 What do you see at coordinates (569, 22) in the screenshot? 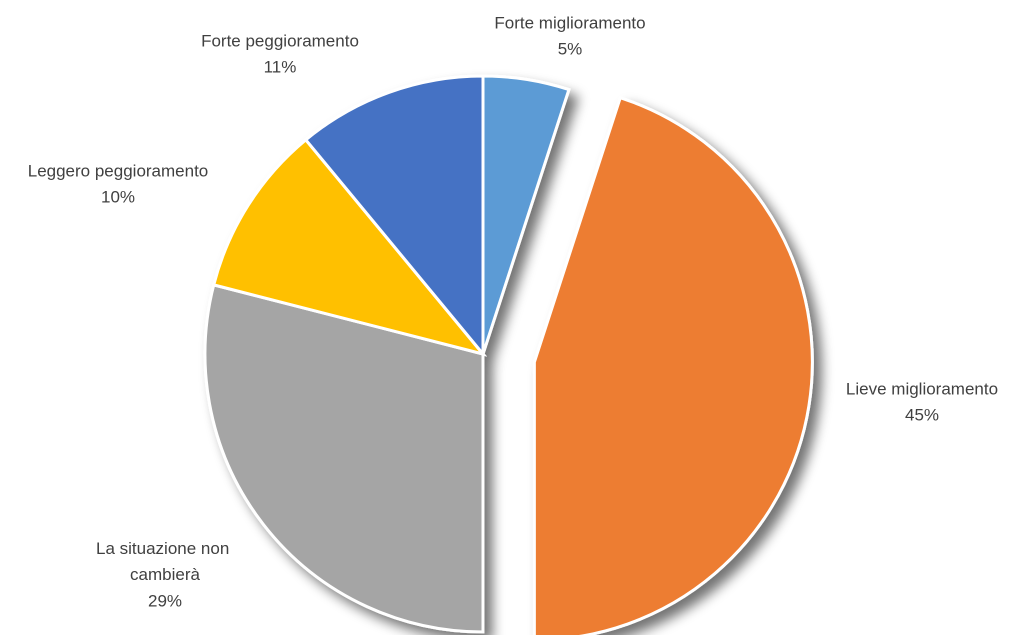
I see `category-label: Forte miglioramento` at bounding box center [569, 22].